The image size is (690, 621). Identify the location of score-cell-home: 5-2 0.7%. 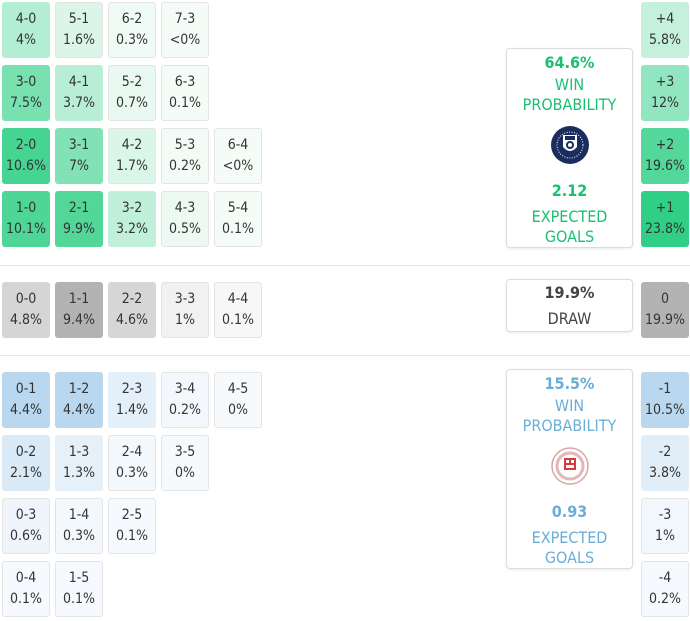
(132, 93).